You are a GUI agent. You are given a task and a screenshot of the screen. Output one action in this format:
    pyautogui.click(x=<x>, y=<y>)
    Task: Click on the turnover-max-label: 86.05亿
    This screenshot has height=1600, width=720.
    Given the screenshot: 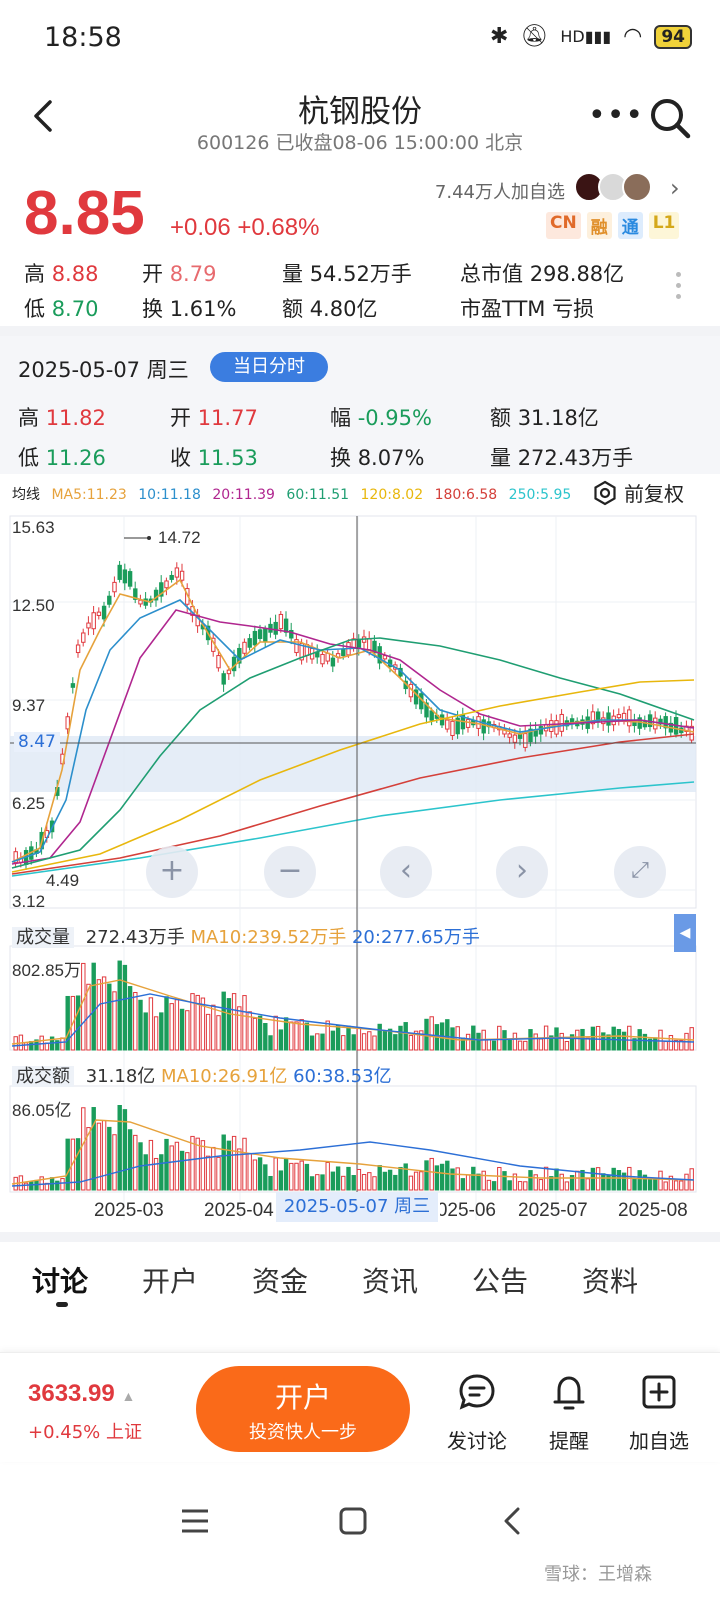 What is the action you would take?
    pyautogui.click(x=42, y=1110)
    